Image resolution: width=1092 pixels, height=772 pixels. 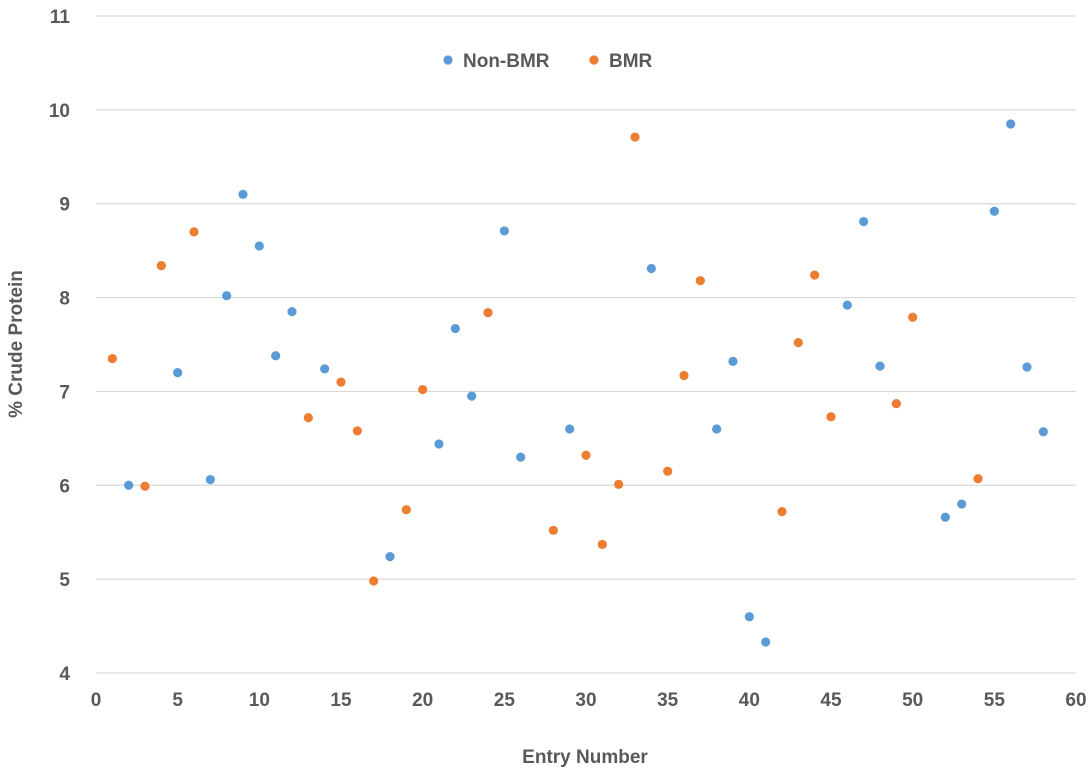 I want to click on x-tick-label: 25, so click(x=505, y=700).